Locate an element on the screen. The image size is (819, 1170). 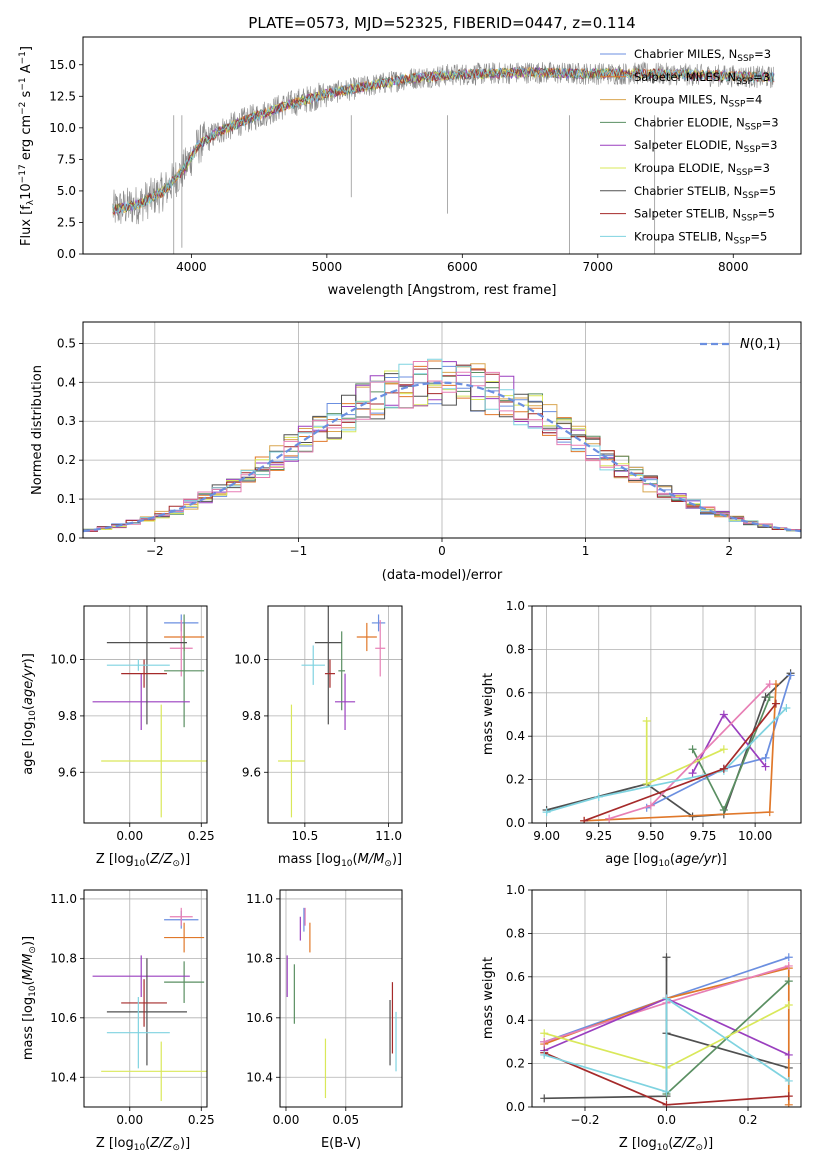
x-tick-label: 8000 is located at coordinates (733, 267).